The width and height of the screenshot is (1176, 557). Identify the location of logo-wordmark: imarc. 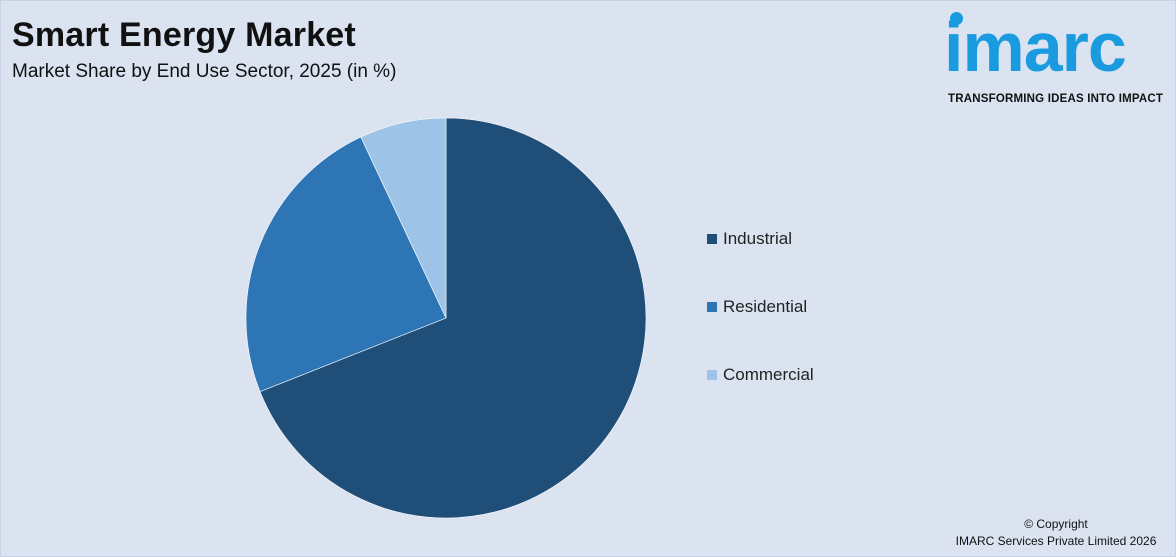
(1035, 47).